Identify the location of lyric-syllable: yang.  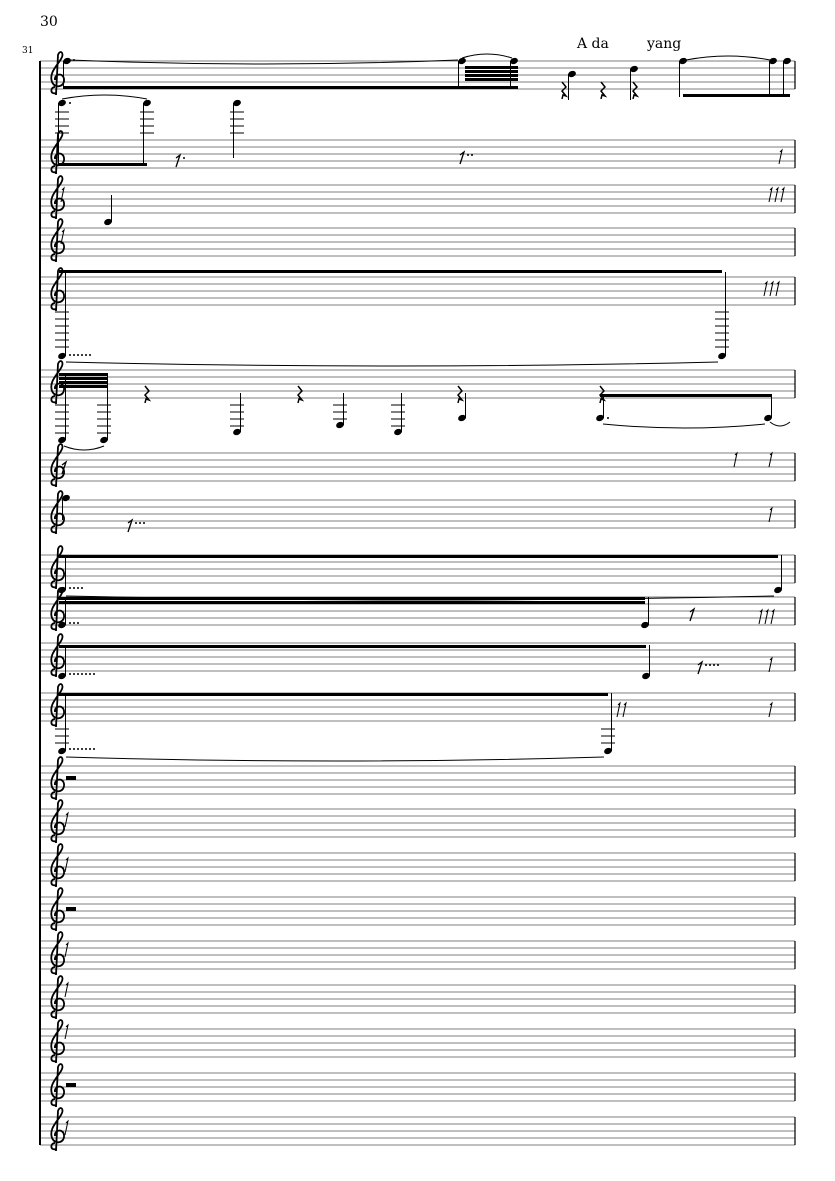
(664, 44).